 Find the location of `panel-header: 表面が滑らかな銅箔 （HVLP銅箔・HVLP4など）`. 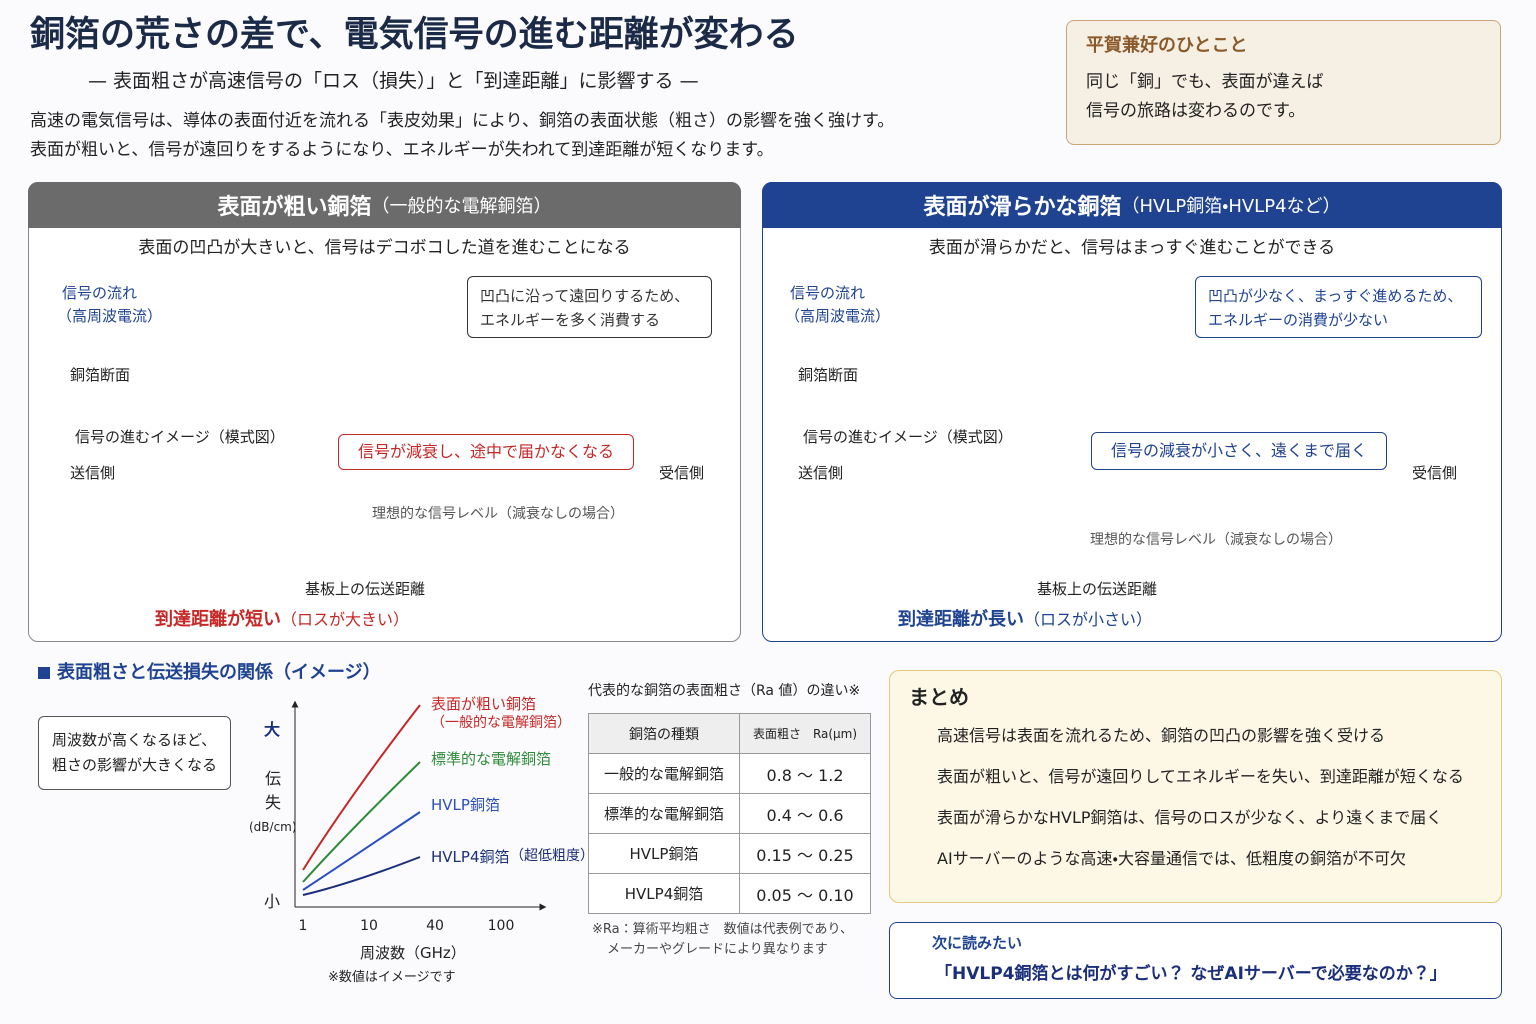

panel-header: 表面が滑らかな銅箔 （HVLP銅箔・HVLP4など） is located at coordinates (1132, 205).